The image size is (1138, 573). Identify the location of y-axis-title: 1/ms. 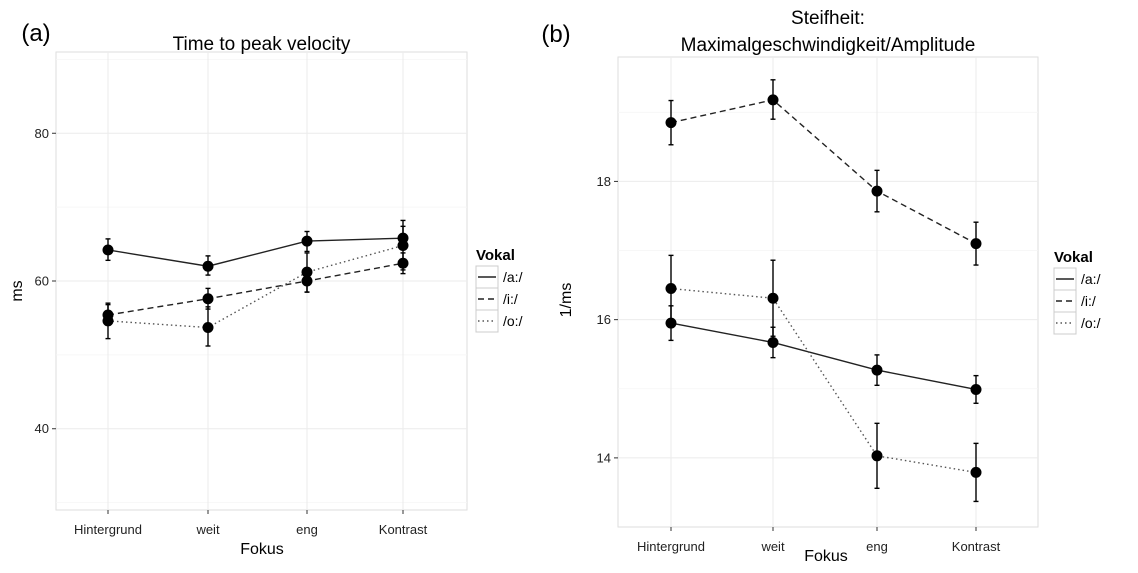
(566, 300).